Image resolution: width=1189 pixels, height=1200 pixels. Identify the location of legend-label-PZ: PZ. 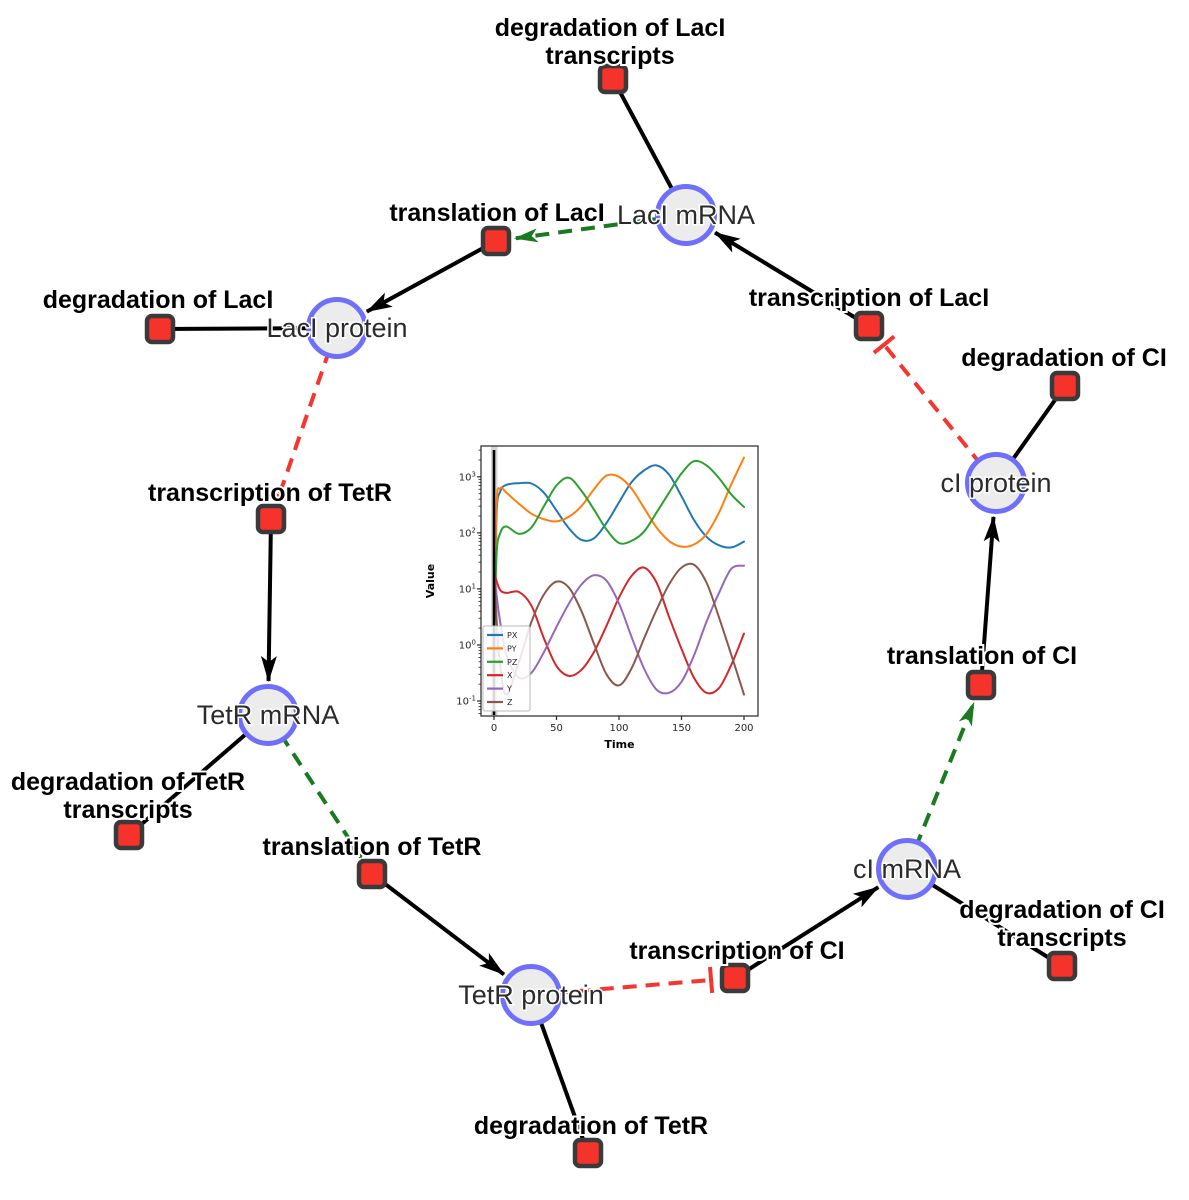
(512, 662).